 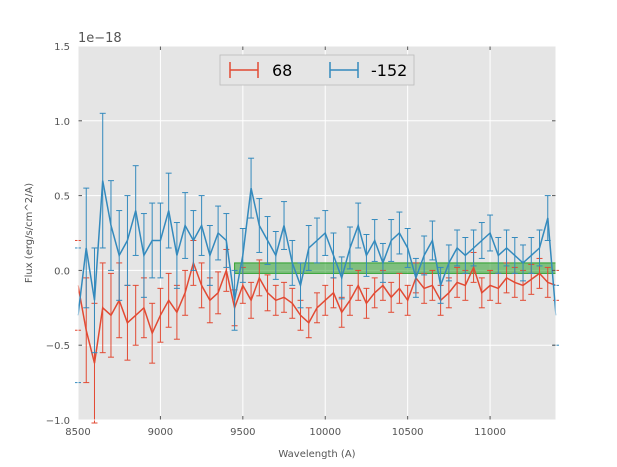 What do you see at coordinates (490, 432) in the screenshot?
I see `x-tick-label: 11000` at bounding box center [490, 432].